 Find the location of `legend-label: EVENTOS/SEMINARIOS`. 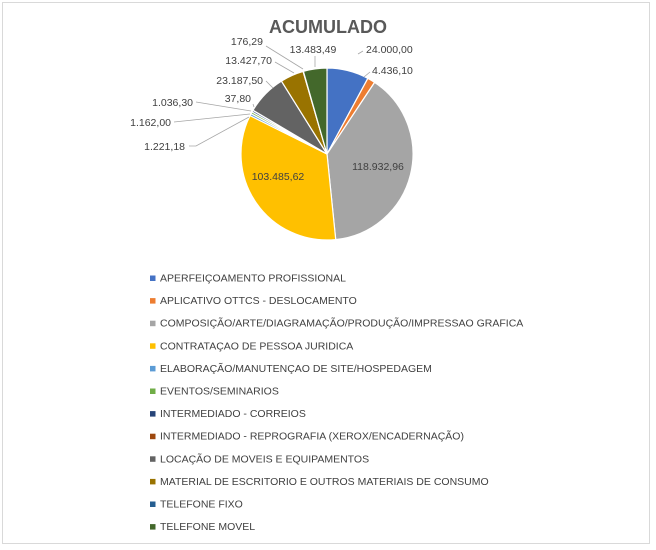

legend-label: EVENTOS/SEMINARIOS is located at coordinates (219, 392).